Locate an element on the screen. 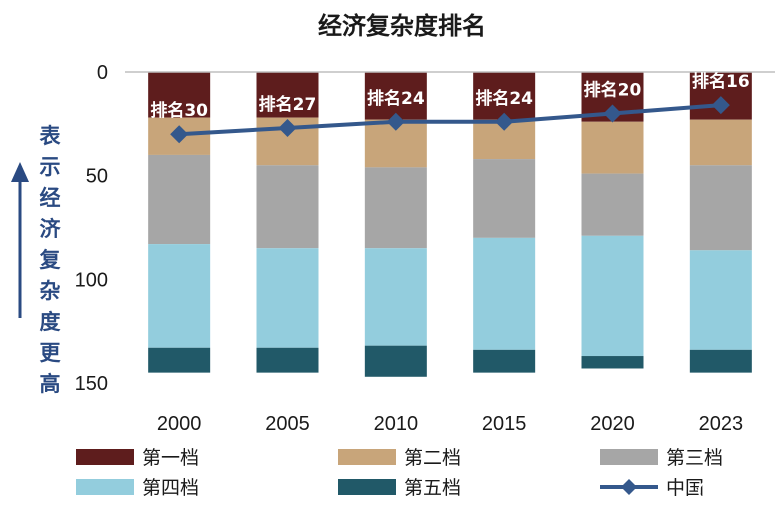 The height and width of the screenshot is (510, 775). legend-swatch-diamond-icon is located at coordinates (629, 487).